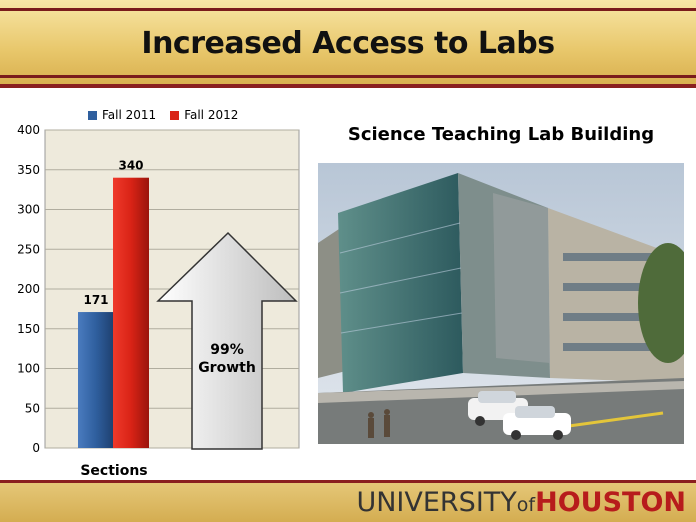 This screenshot has width=696, height=522. Describe the element at coordinates (113, 233) in the screenshot. I see `data-labels: 171 340` at that location.